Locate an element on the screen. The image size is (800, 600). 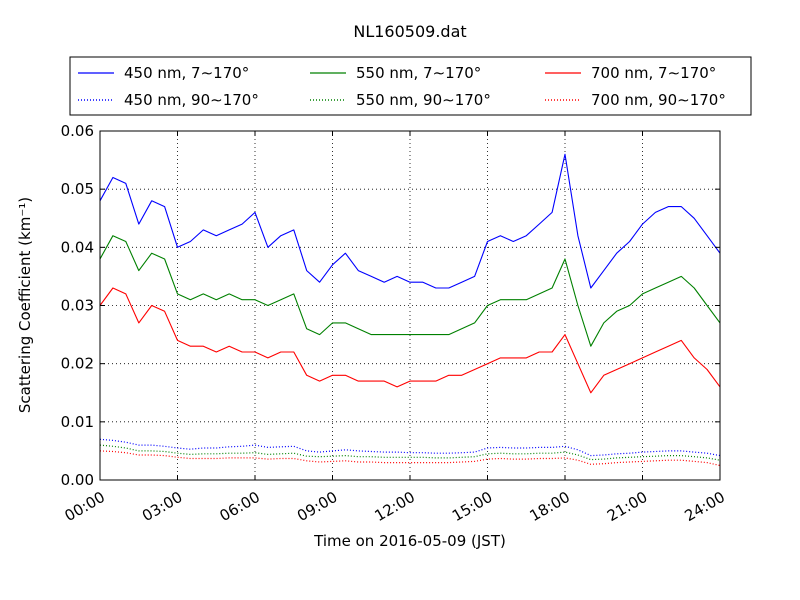
x-tick-label: 12:00 is located at coordinates (395, 506).